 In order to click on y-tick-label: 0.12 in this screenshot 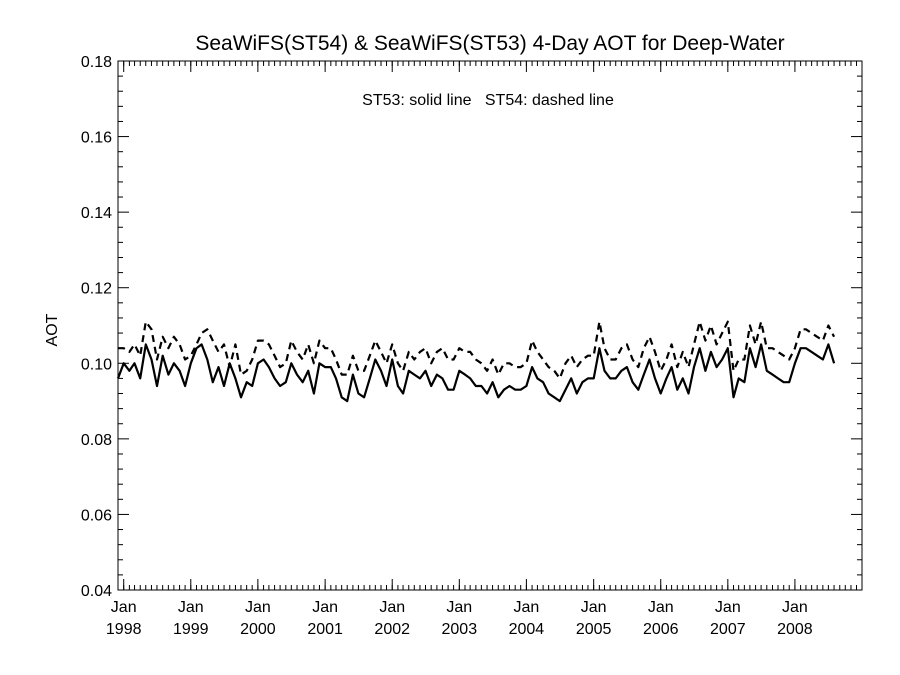, I will do `click(96, 289)`.